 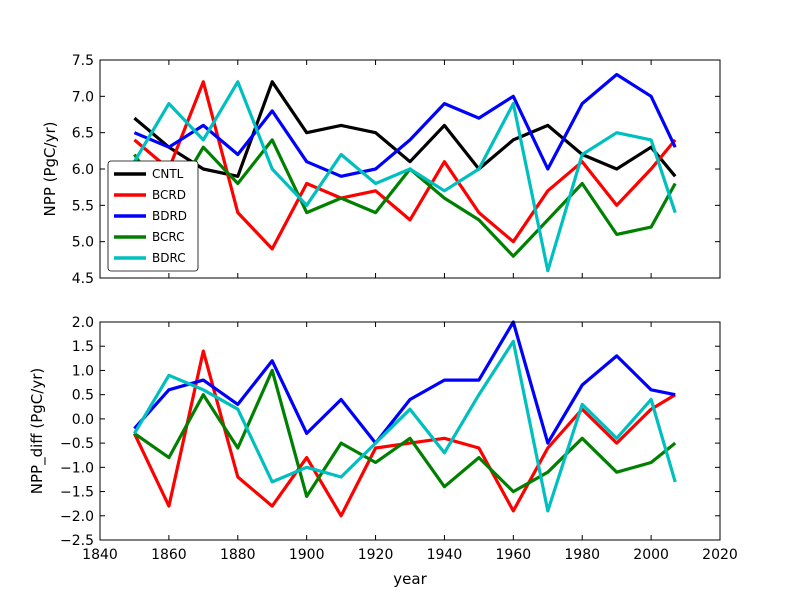 I want to click on top-series-bdrd, so click(x=405, y=125).